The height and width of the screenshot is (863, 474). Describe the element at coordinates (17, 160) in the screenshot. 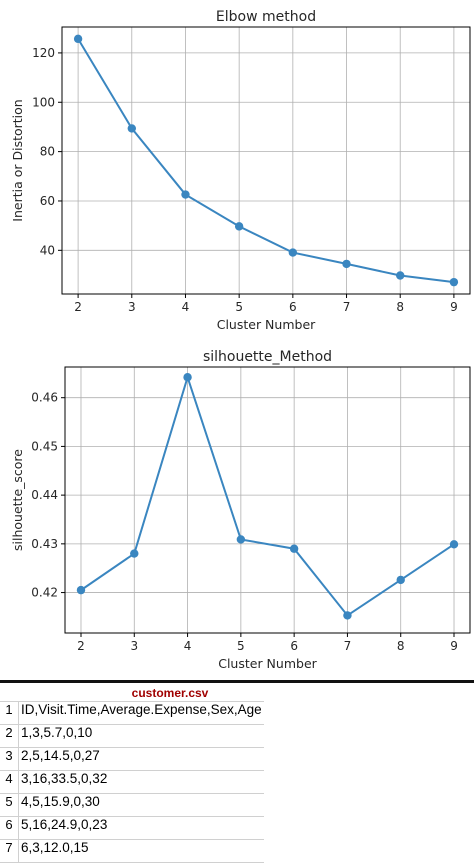

I see `y-axis-label: Inertia or Distortion` at that location.